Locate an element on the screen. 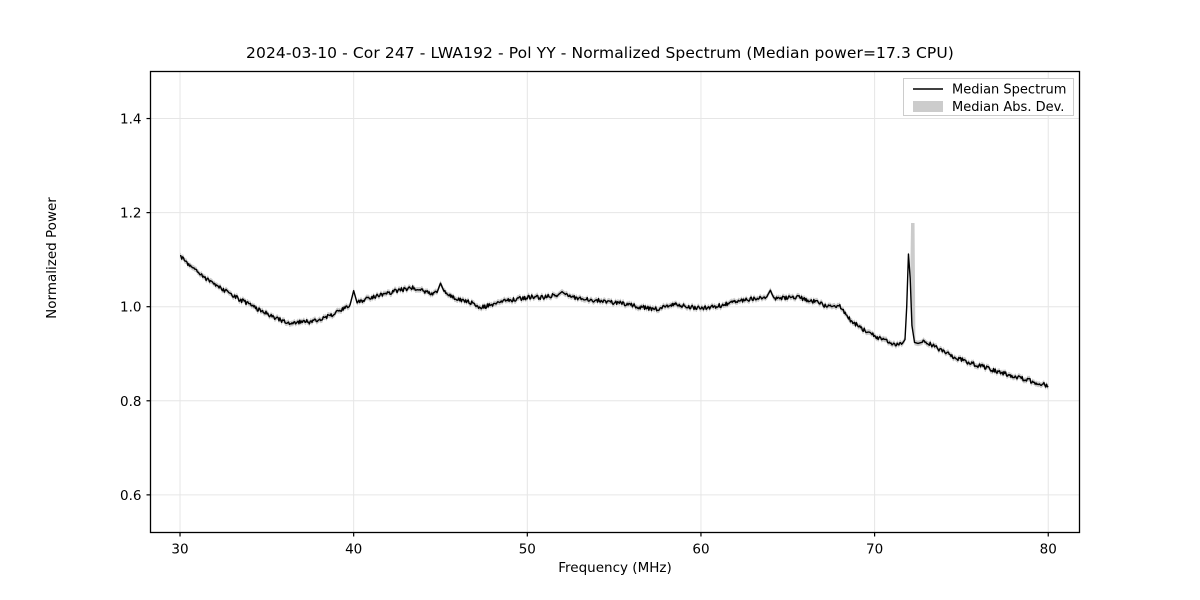 Image resolution: width=1200 pixels, height=600 pixels. x-tick-label: 80 is located at coordinates (1048, 550).